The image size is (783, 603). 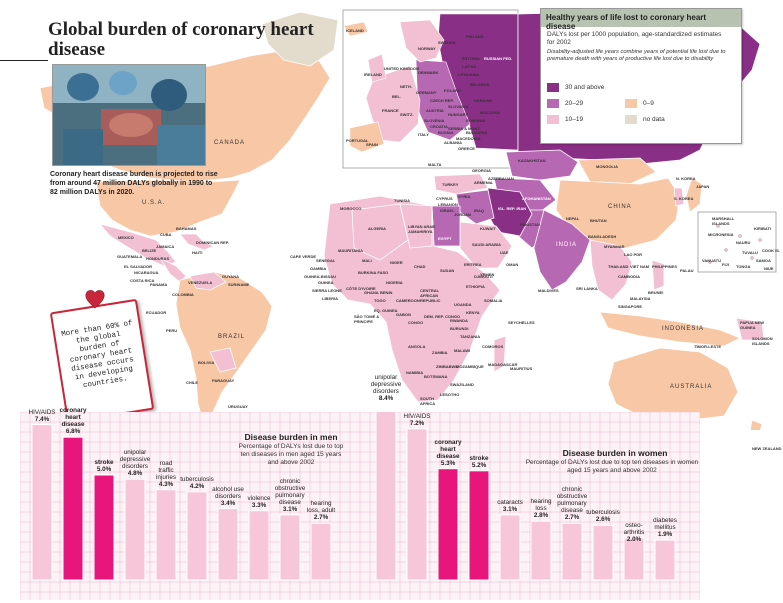 I want to click on map-label-netherlands: NETH., so click(x=406, y=86).